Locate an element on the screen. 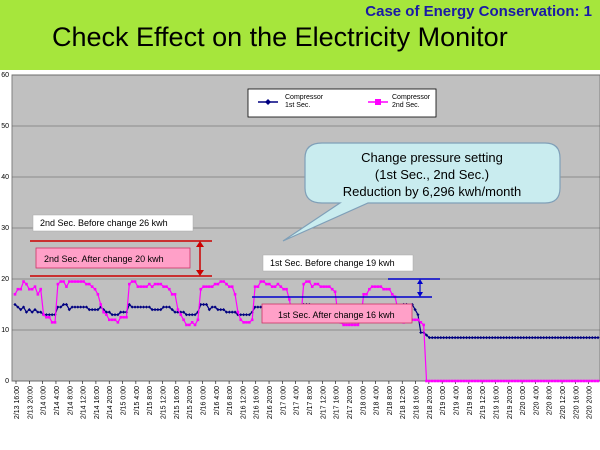  x-tick-label: 2/14 4:00 is located at coordinates (57, 400).